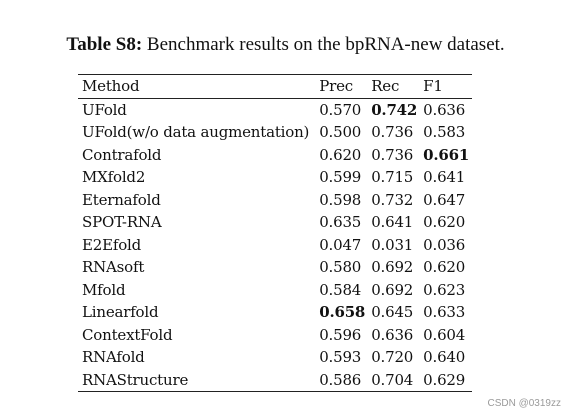 This screenshot has width=571, height=412. I want to click on column-header-method: Method, so click(111, 86).